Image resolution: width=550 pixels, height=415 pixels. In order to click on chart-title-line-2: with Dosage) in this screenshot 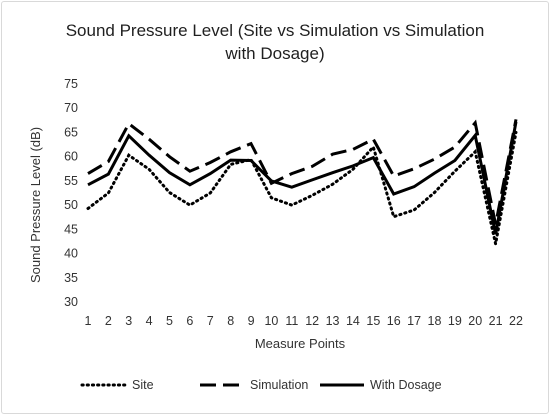, I will do `click(274, 53)`.